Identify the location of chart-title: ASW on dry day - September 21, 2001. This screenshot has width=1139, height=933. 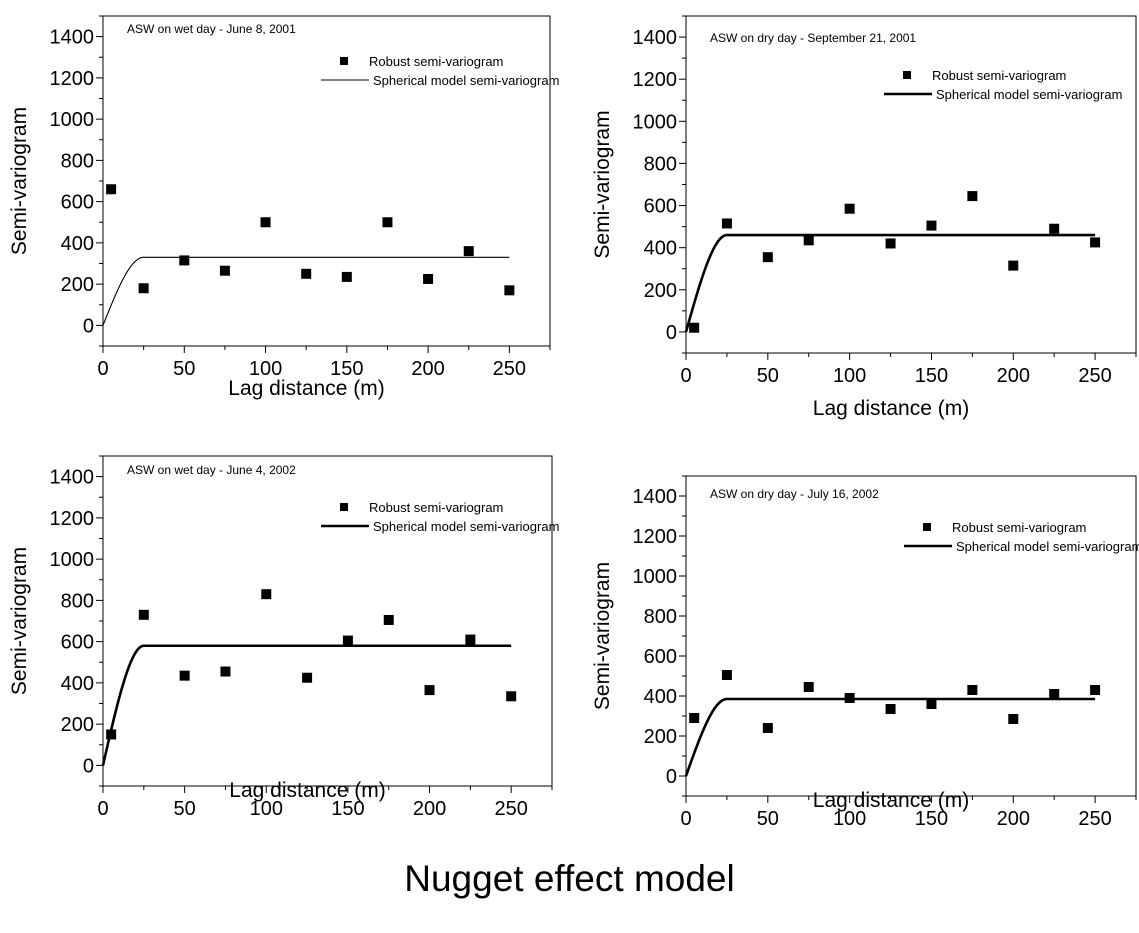
(813, 38).